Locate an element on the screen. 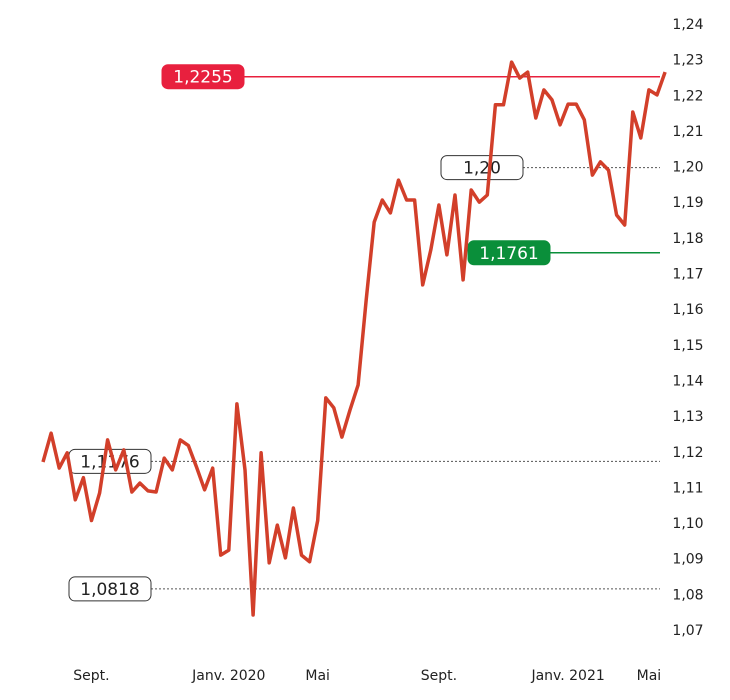 This screenshot has width=730, height=700. reference-value: 1,2255 is located at coordinates (202, 78).